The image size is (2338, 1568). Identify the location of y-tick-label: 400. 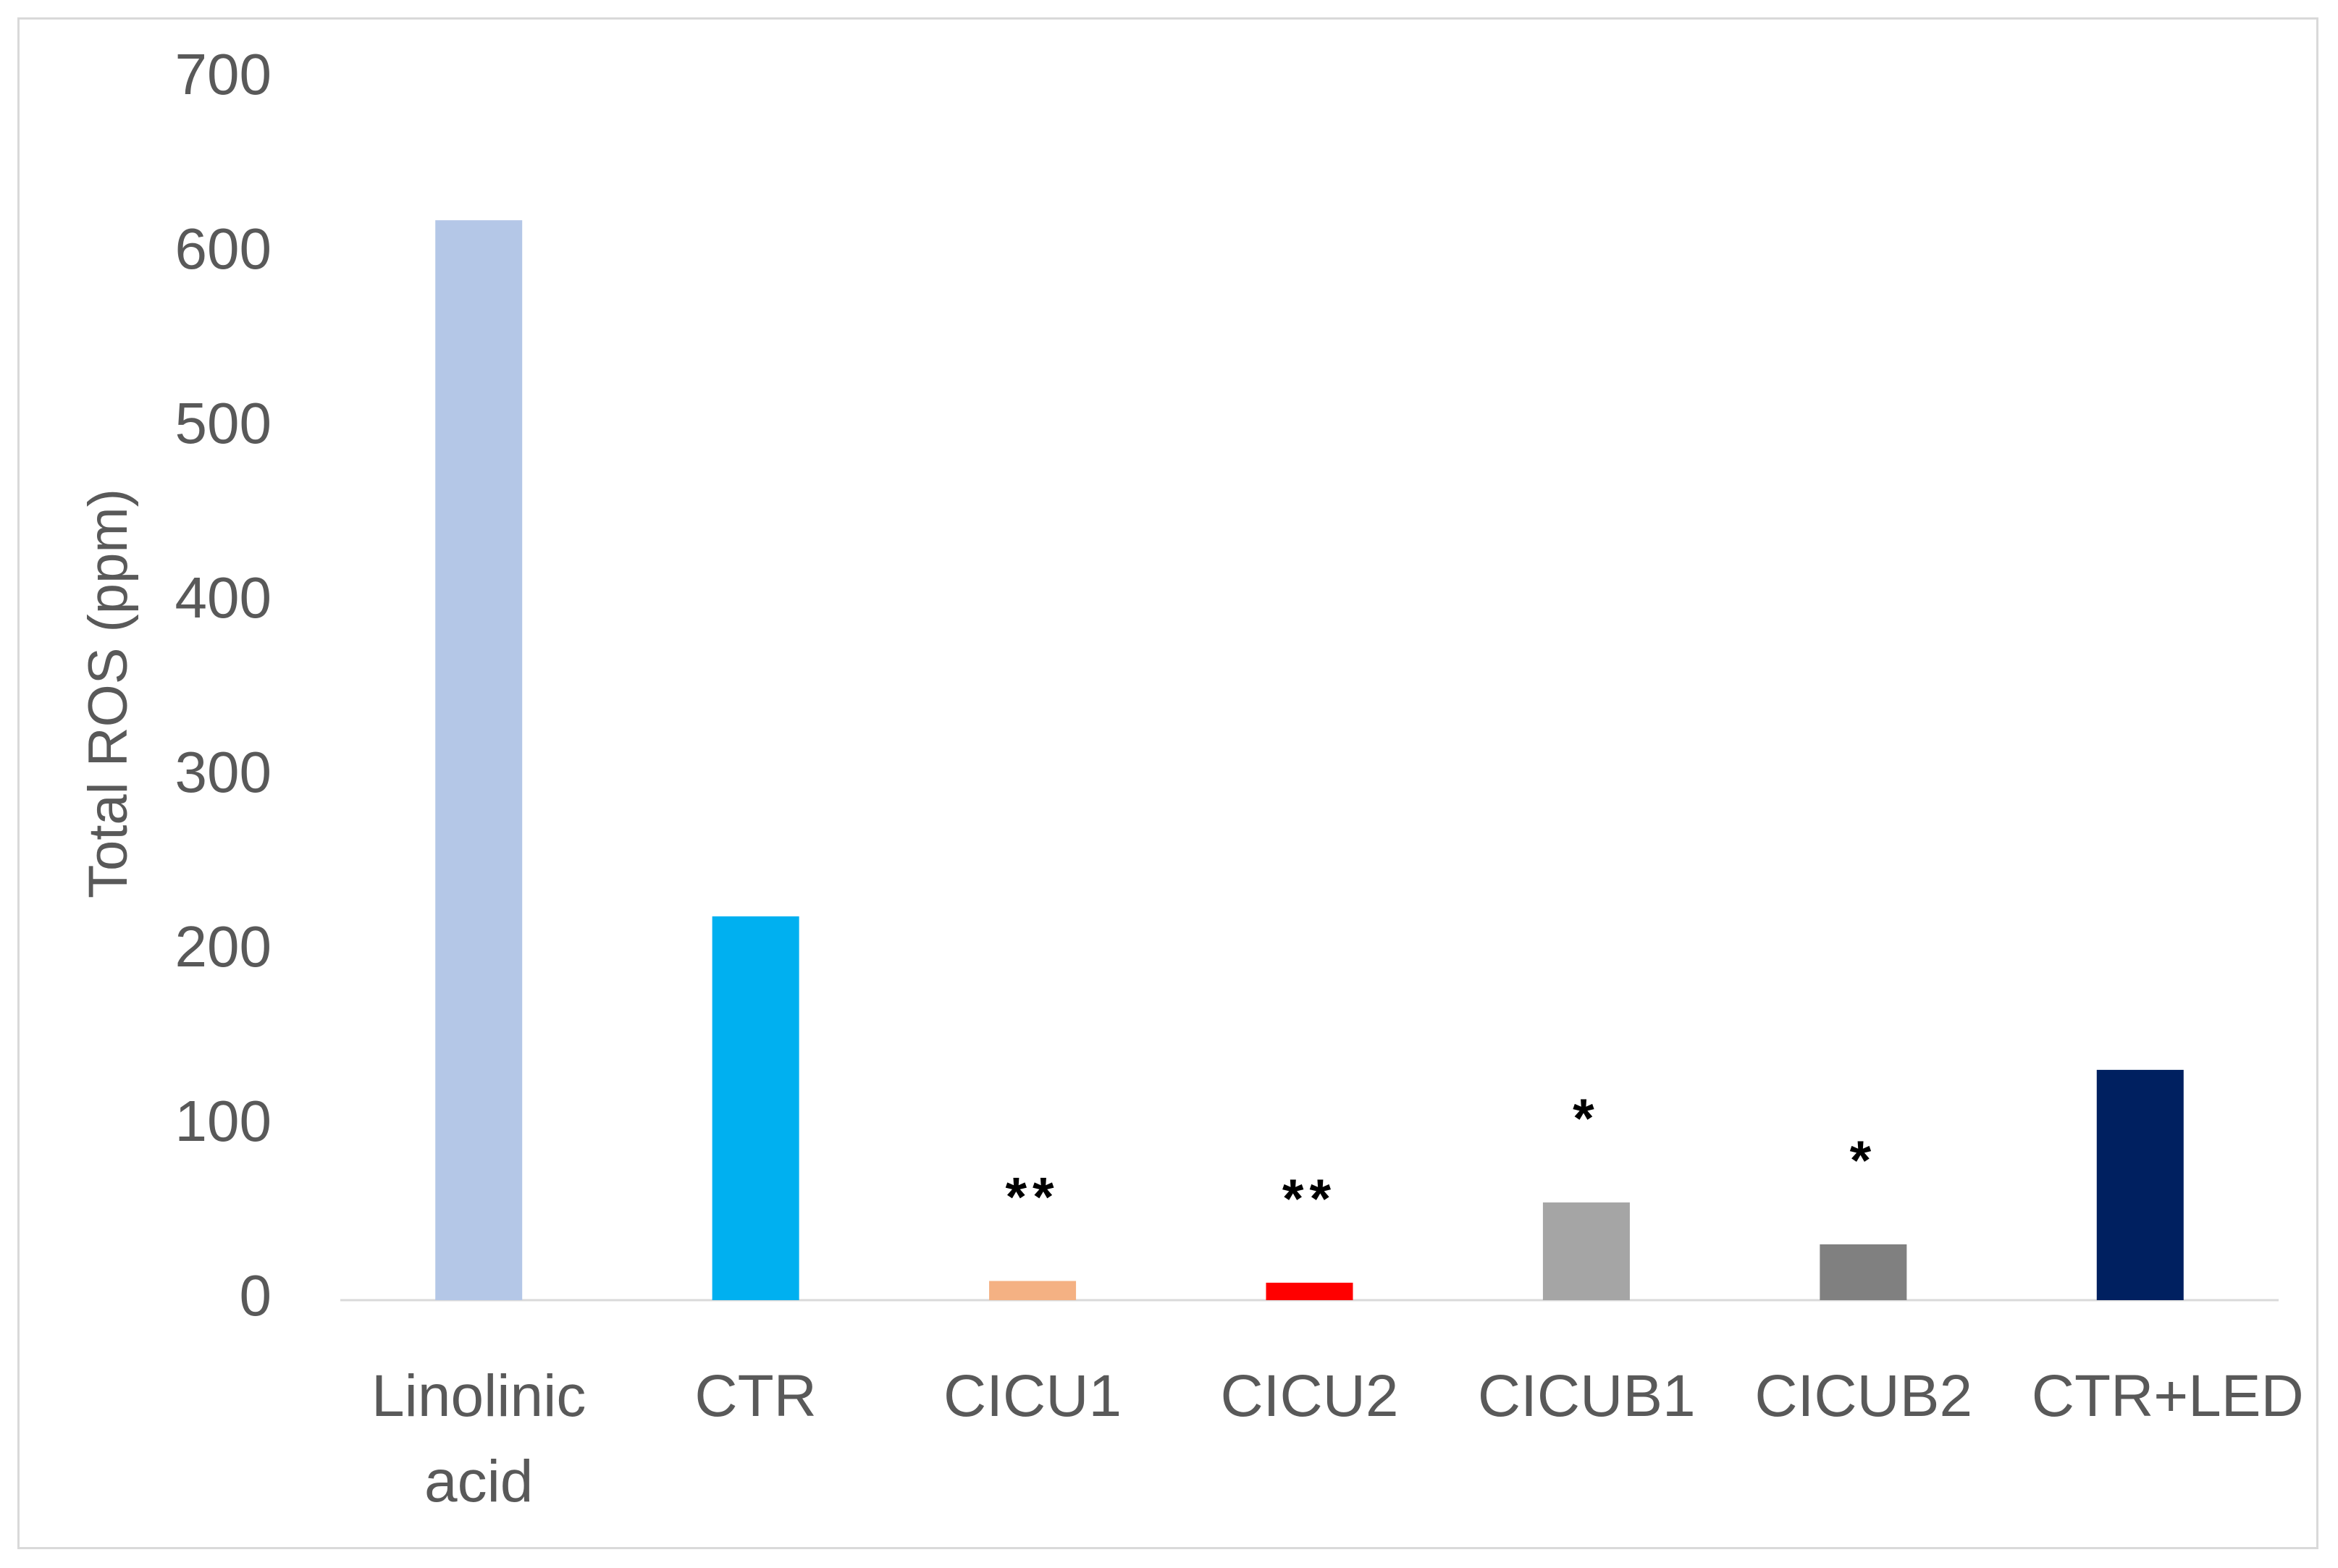
(223, 597).